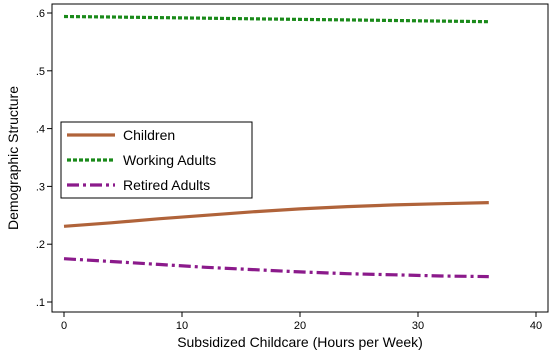 The height and width of the screenshot is (354, 550). I want to click on y-tick-label: .4, so click(40, 130).